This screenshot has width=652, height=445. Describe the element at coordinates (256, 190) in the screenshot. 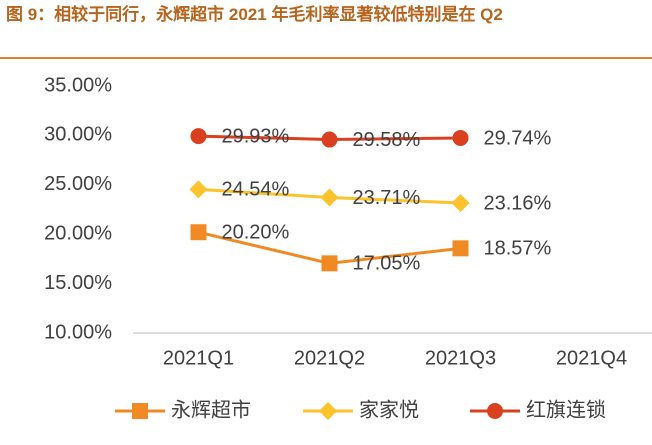

I see `data-label: 24.54%` at that location.